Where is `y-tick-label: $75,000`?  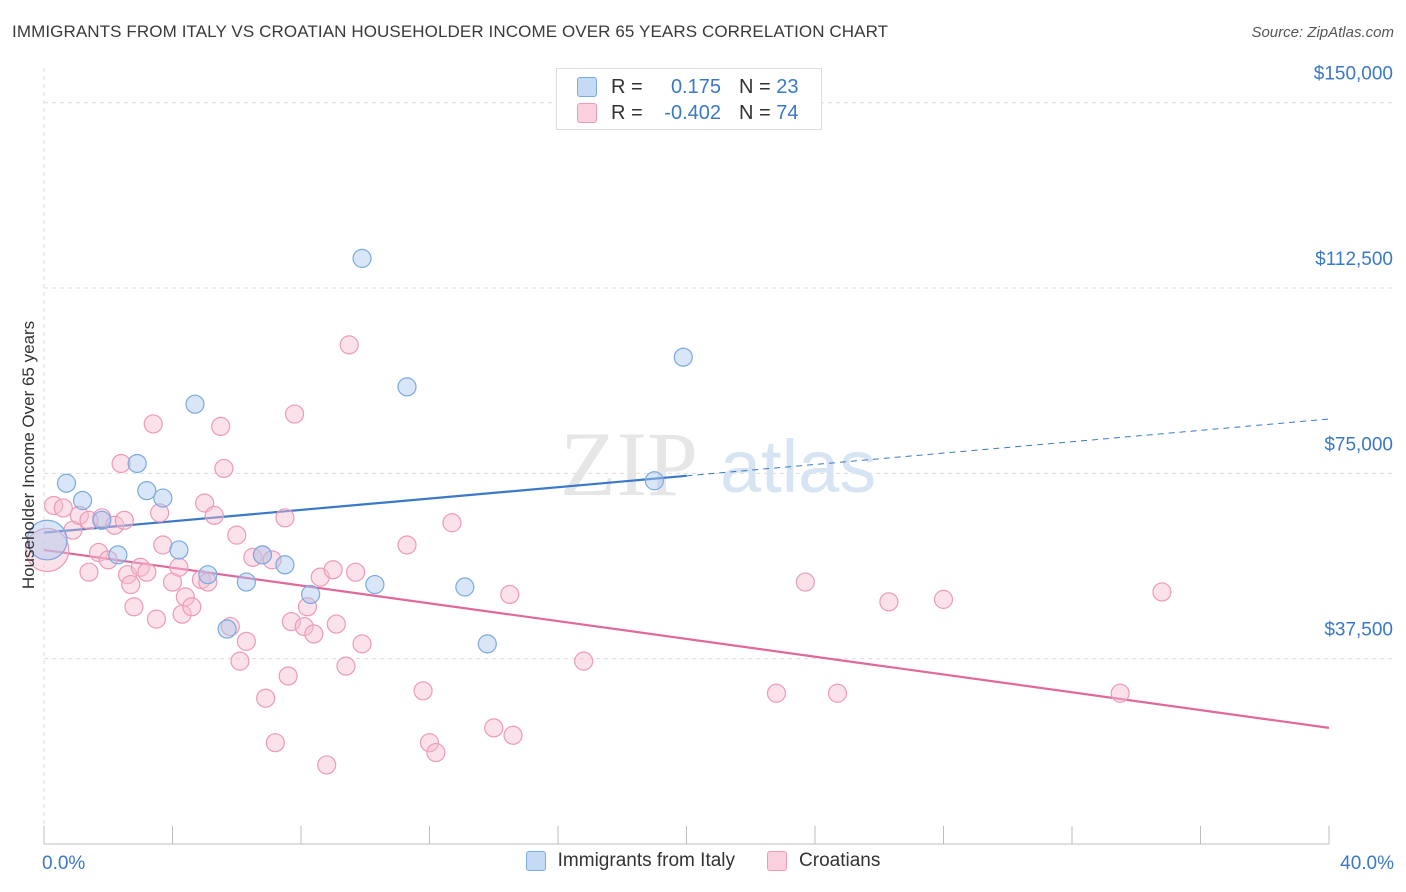 y-tick-label: $75,000 is located at coordinates (1358, 444).